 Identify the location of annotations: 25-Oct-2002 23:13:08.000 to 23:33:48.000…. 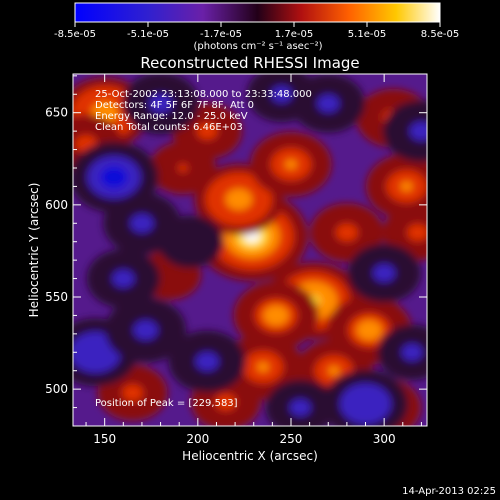
(203, 111).